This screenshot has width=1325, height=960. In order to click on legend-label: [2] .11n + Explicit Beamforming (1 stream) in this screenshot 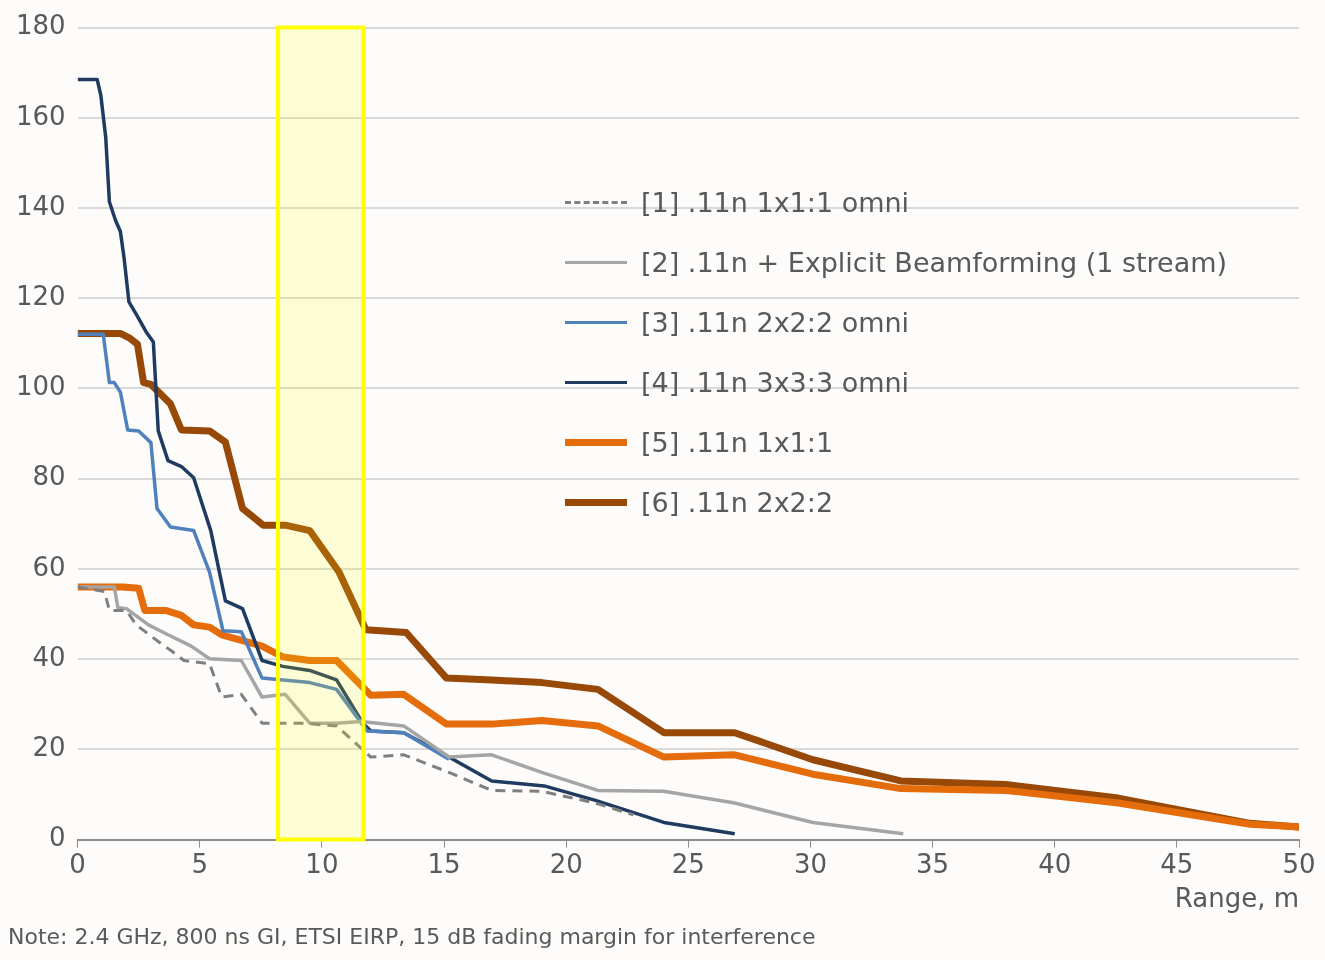, I will do `click(934, 262)`.